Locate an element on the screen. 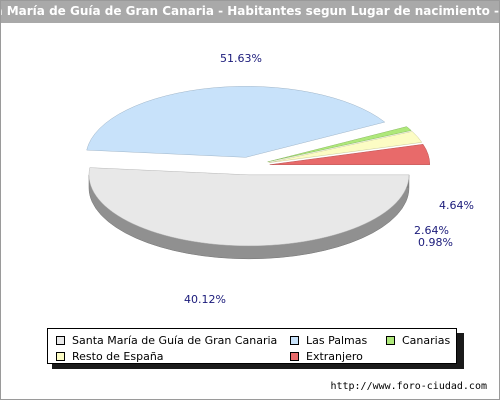 This screenshot has width=500, height=400. source-link: http://www.foro-ciudad.com is located at coordinates (408, 386).